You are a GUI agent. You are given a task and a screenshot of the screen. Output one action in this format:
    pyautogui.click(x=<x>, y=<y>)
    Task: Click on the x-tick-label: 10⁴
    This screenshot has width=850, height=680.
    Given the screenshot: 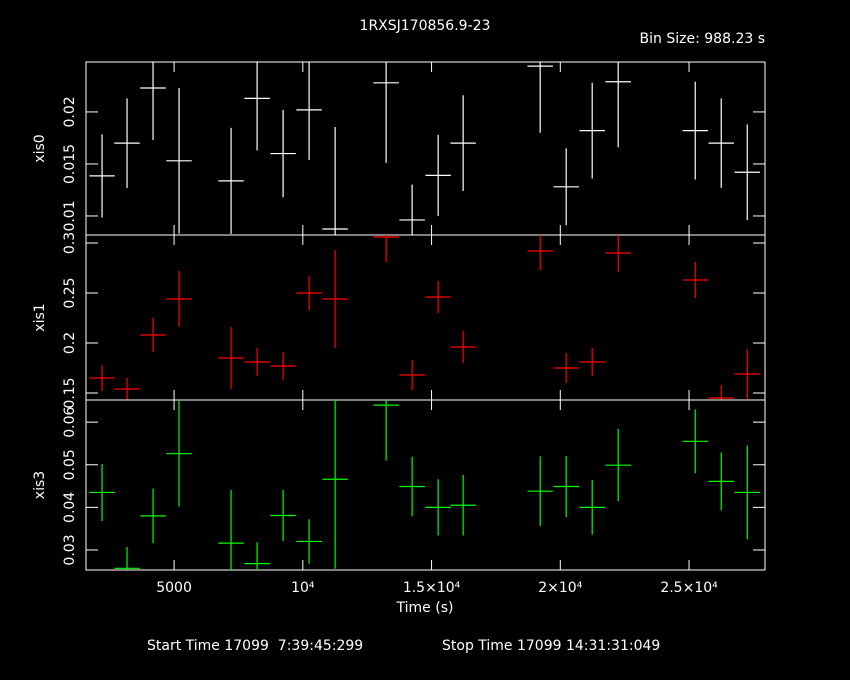 What is the action you would take?
    pyautogui.click(x=303, y=588)
    